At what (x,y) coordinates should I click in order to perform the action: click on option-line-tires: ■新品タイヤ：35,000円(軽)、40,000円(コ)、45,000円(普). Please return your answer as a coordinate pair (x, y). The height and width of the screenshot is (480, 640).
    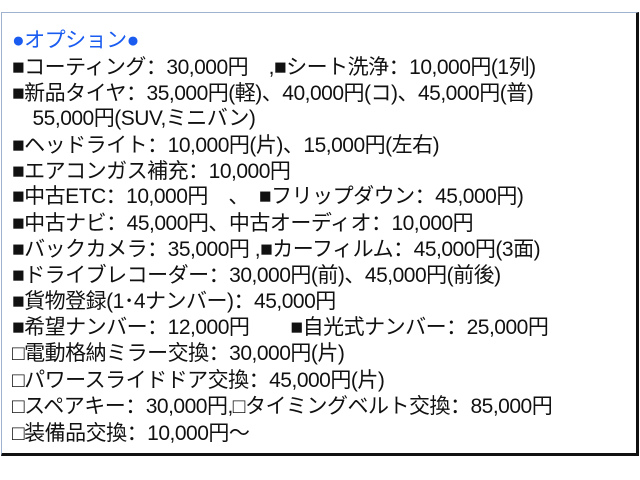
    Looking at the image, I should click on (273, 93).